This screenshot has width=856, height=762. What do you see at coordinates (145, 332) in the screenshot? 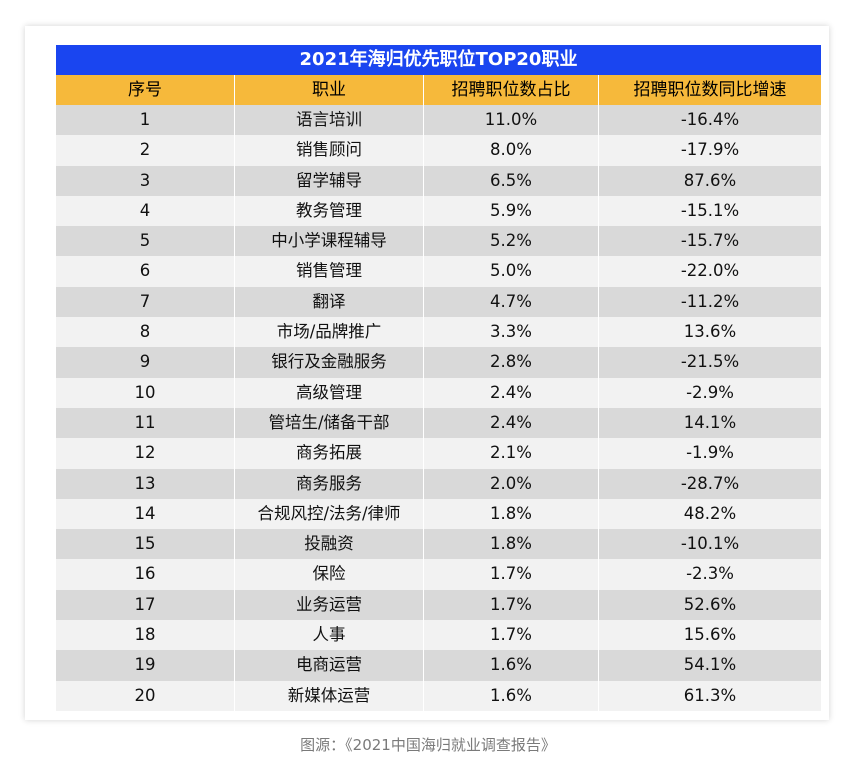
I see `cell-rank: 8` at bounding box center [145, 332].